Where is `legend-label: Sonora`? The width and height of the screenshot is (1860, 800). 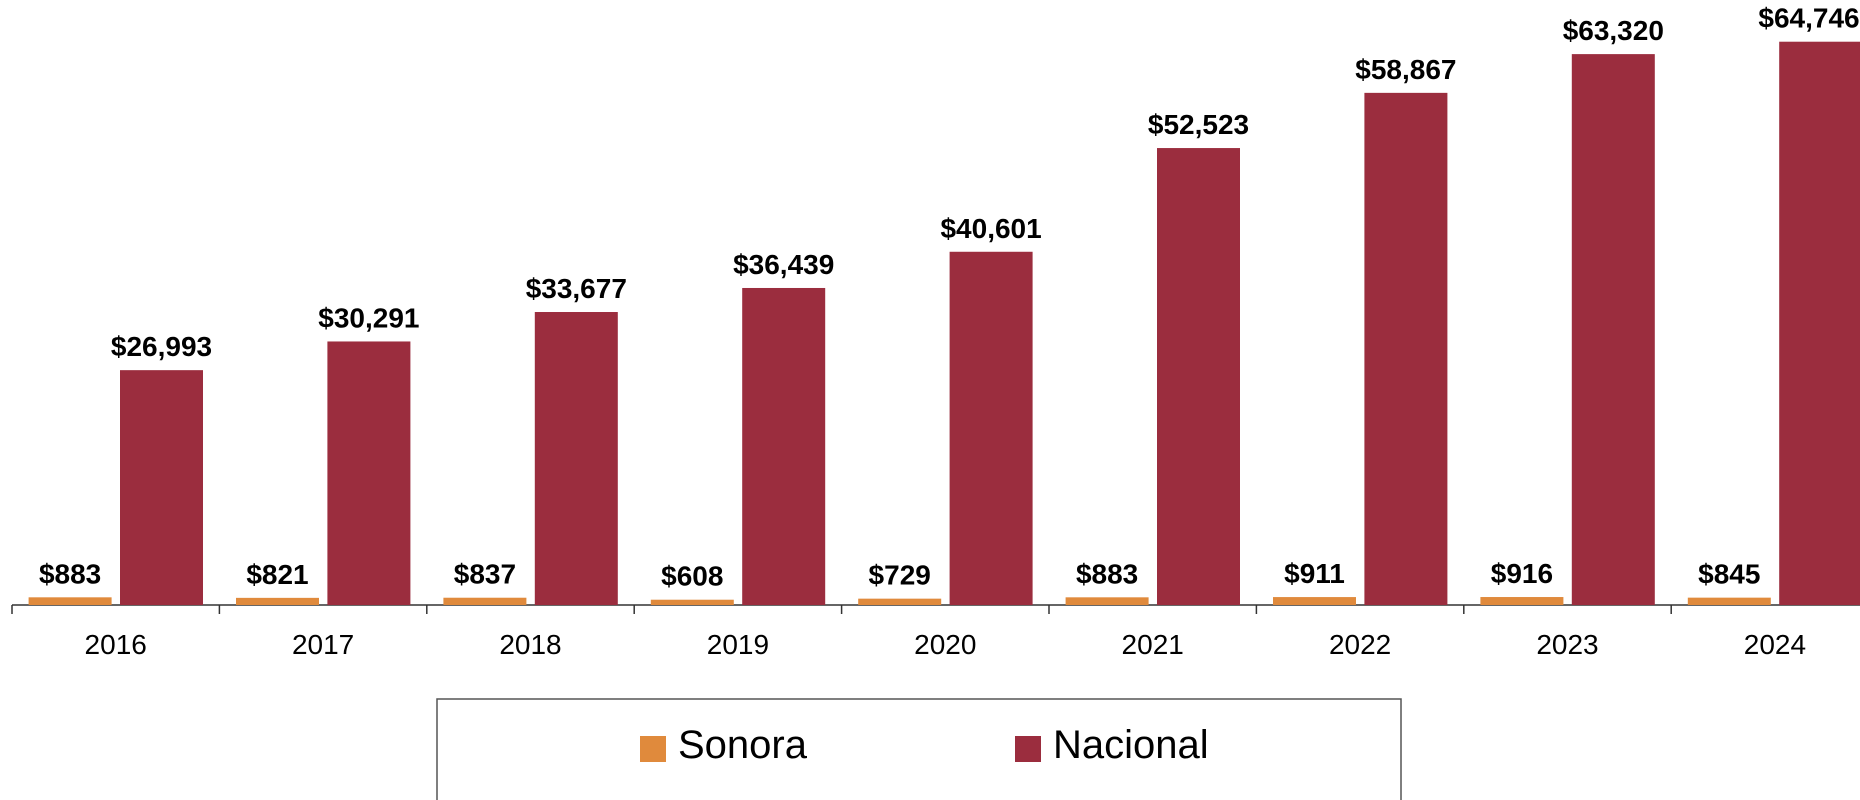 legend-label: Sonora is located at coordinates (743, 745).